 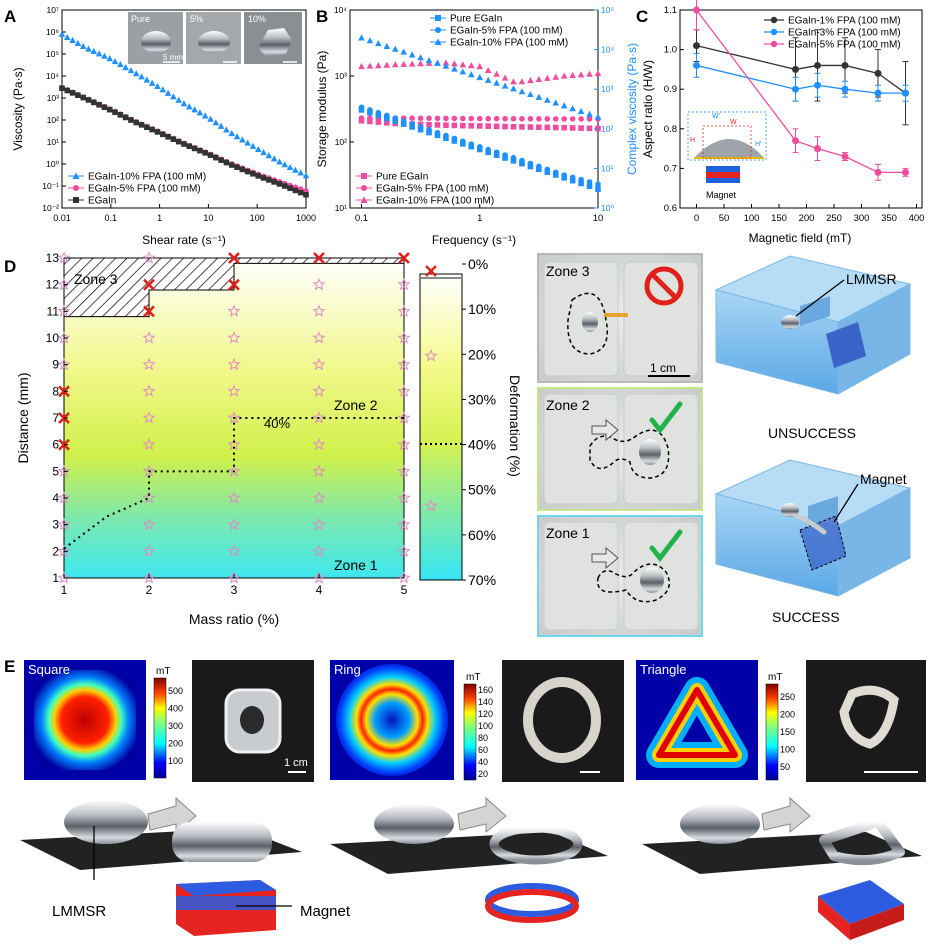 I want to click on panel-b-ytick-right-label-5: 10⁵, so click(x=607, y=10).